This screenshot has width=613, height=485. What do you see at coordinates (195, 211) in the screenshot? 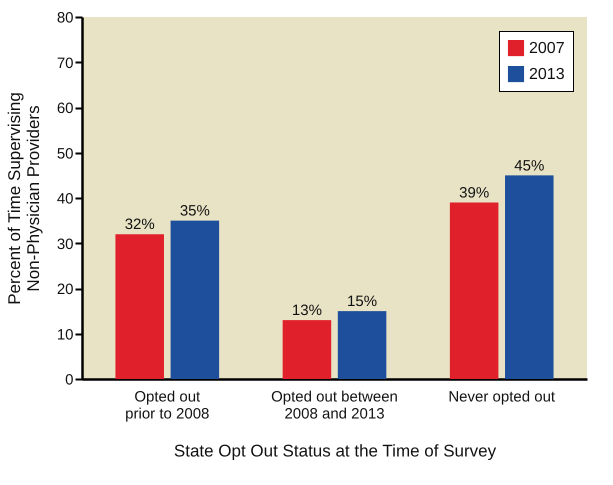
I see `data-label: 35%` at bounding box center [195, 211].